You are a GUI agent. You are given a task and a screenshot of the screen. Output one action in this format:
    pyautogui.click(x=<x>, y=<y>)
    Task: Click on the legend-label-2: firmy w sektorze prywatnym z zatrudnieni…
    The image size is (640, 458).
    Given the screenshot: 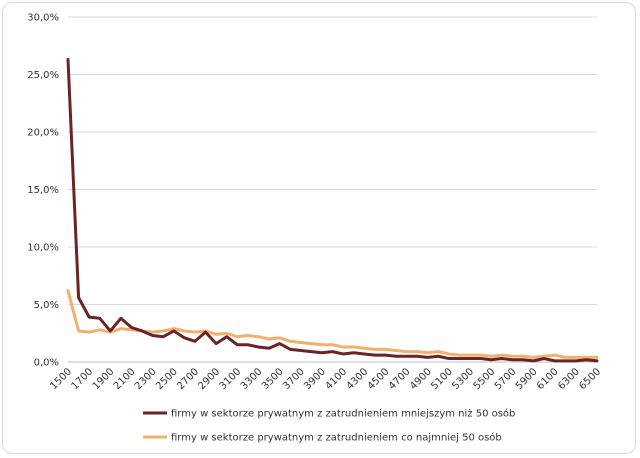 What is the action you would take?
    pyautogui.click(x=336, y=438)
    